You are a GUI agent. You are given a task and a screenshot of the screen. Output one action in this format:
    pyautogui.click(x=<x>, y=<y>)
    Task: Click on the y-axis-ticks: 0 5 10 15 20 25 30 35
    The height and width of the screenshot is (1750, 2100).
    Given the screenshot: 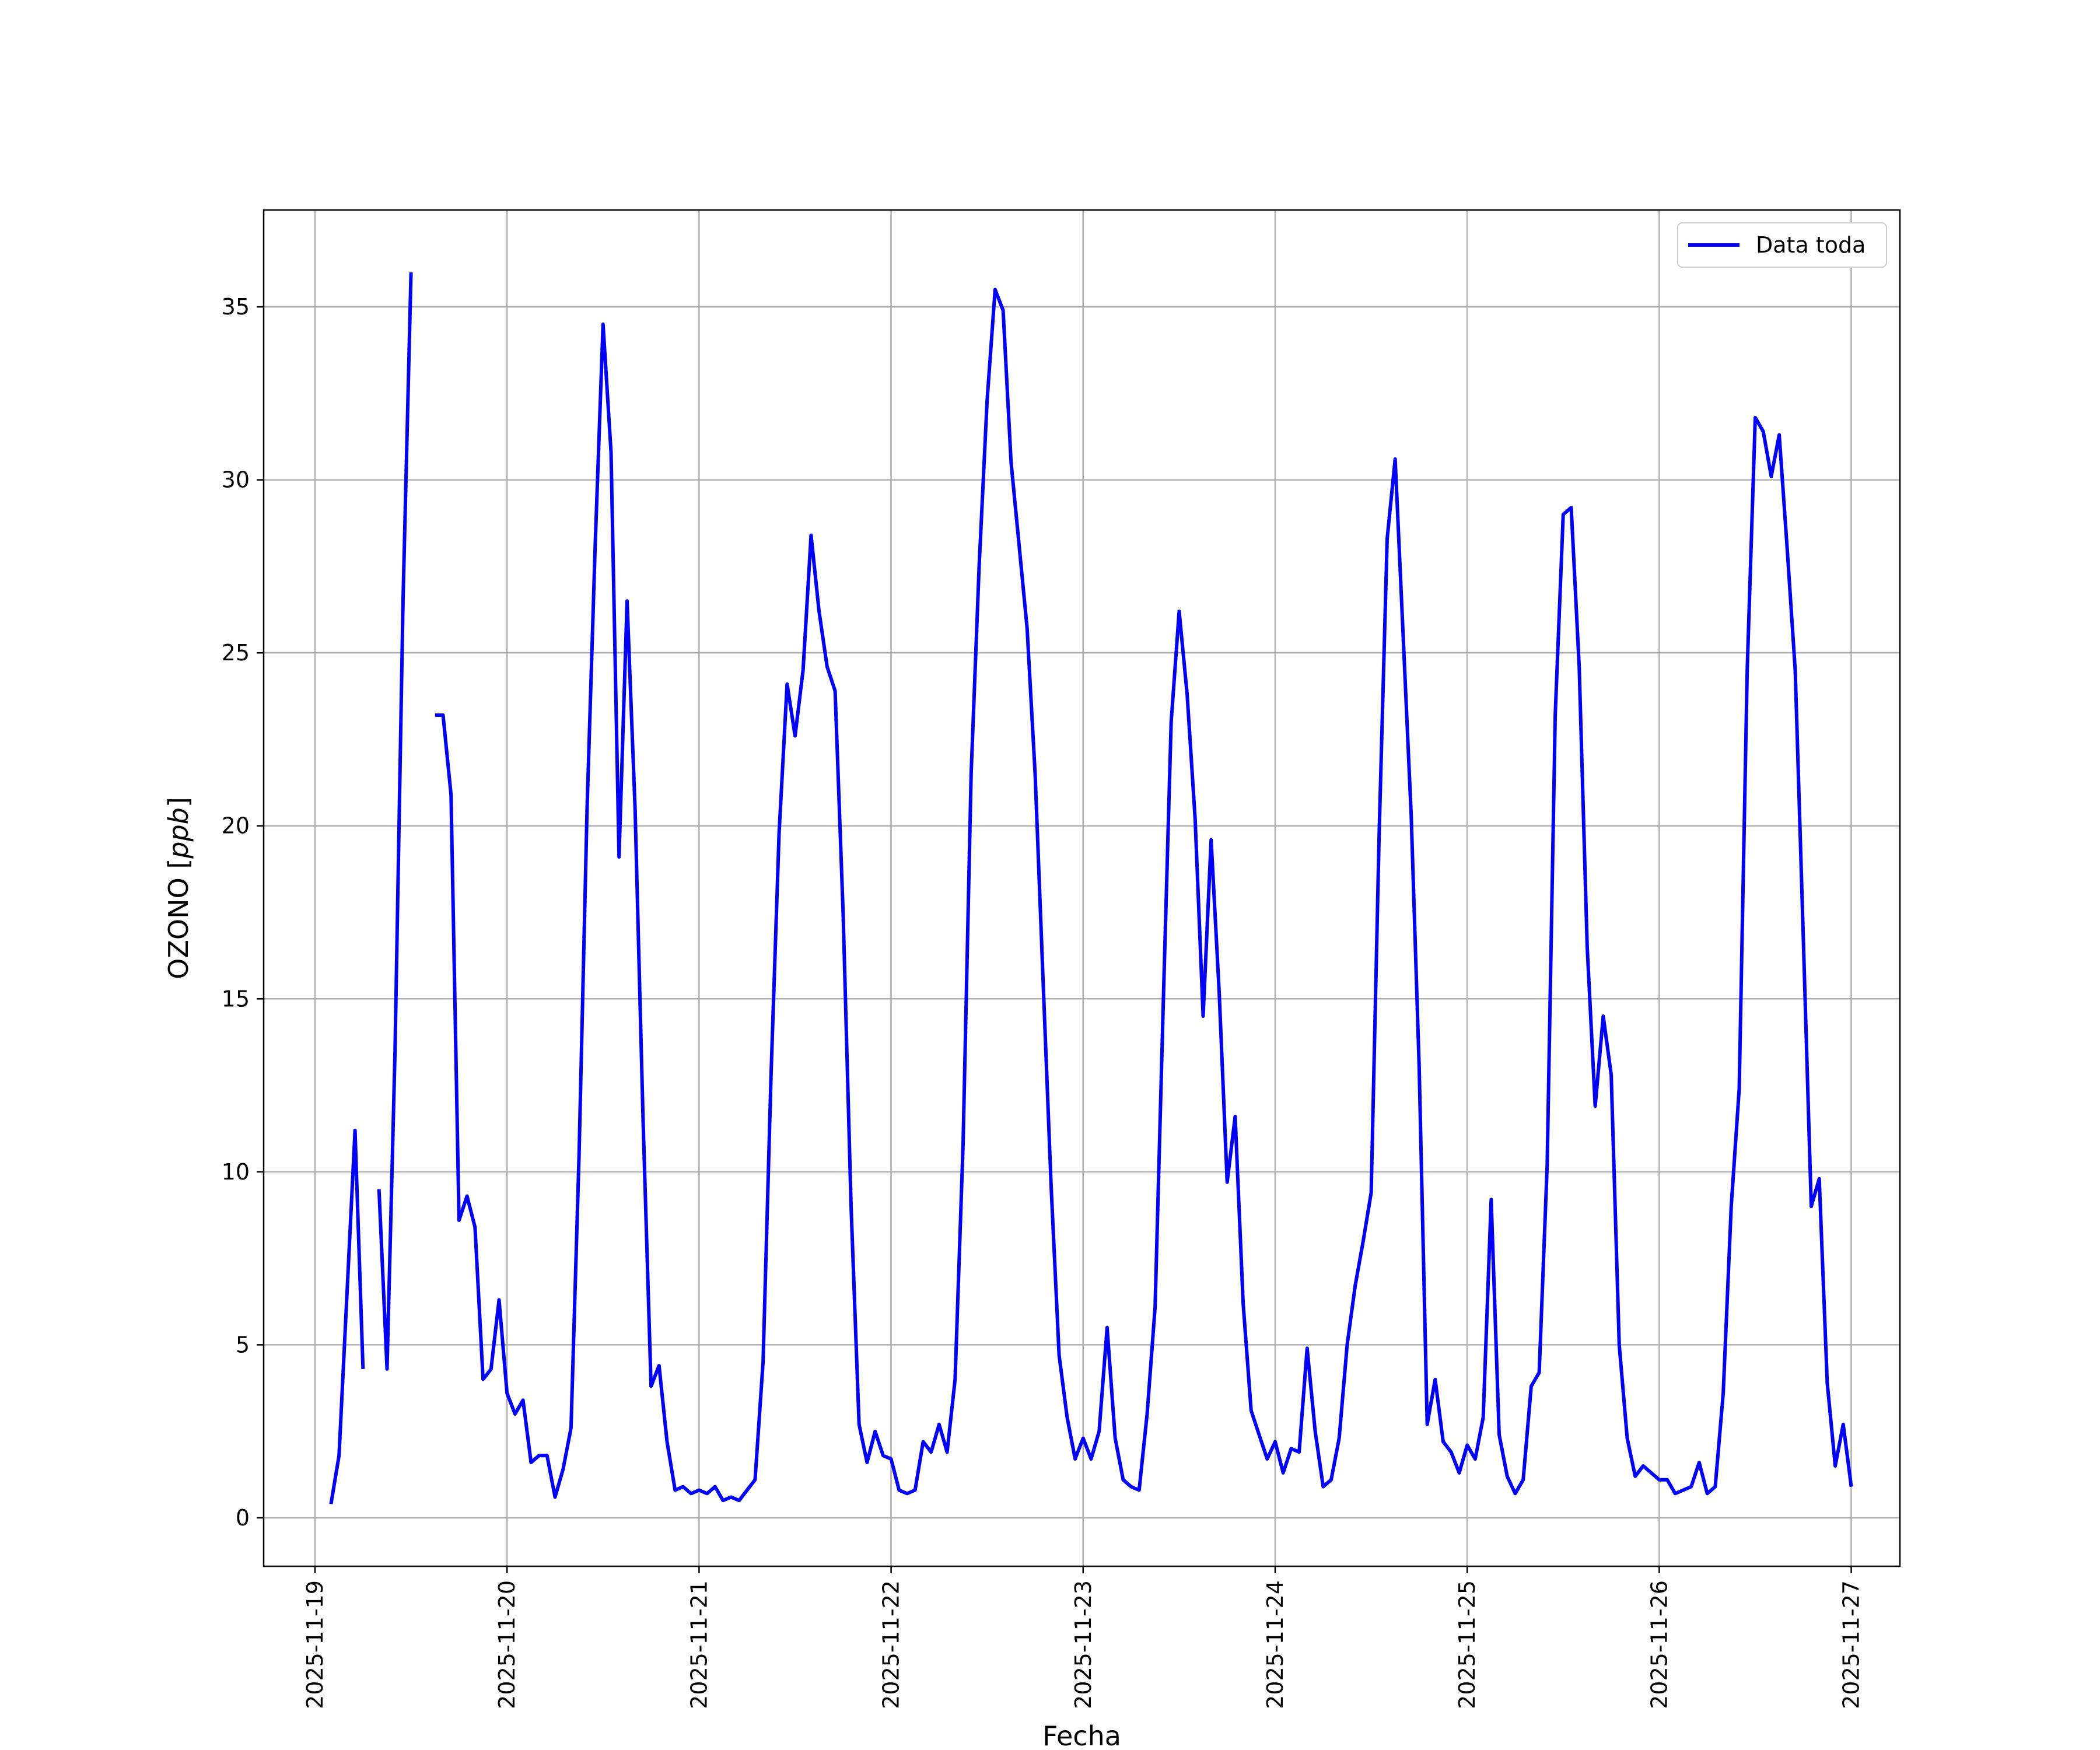 What is the action you would take?
    pyautogui.click(x=243, y=912)
    